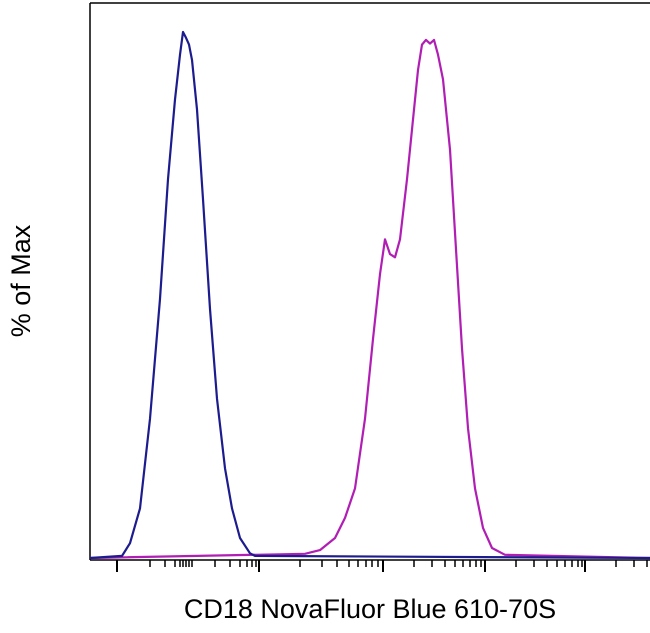 The width and height of the screenshot is (650, 633). I want to click on x-axis-label: CD18 NovaFluor Blue 610-70S, so click(370, 609).